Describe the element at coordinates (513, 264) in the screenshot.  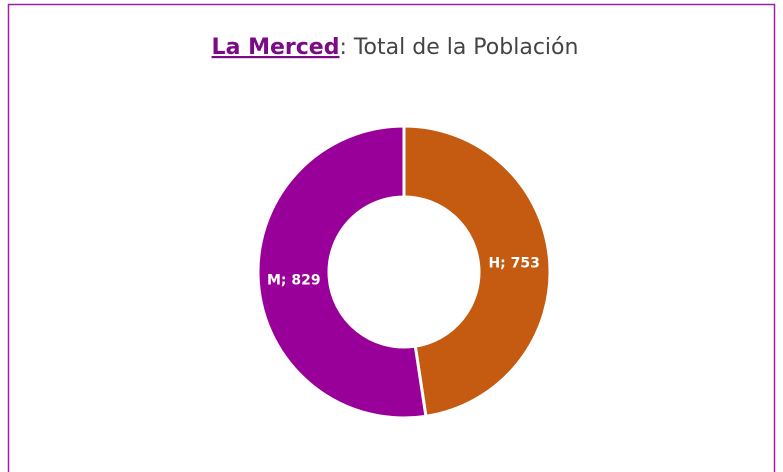
I see `data-label: H; 753` at that location.